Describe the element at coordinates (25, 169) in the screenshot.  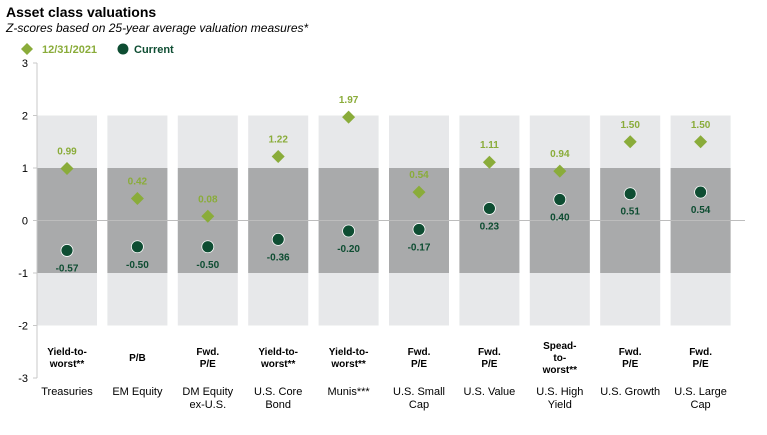
I see `y-tick-label: 1` at that location.